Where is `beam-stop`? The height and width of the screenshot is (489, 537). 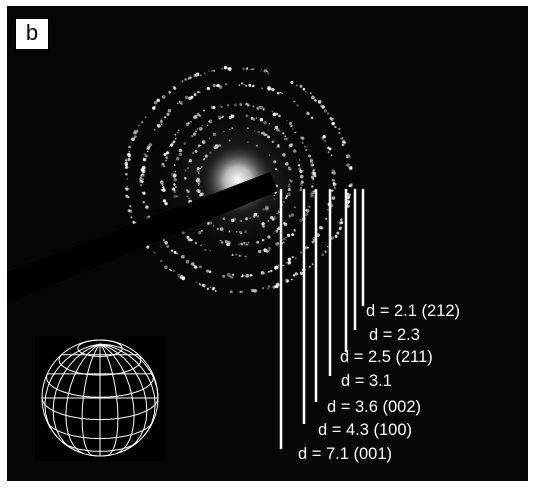
beam-stop is located at coordinates (142, 238).